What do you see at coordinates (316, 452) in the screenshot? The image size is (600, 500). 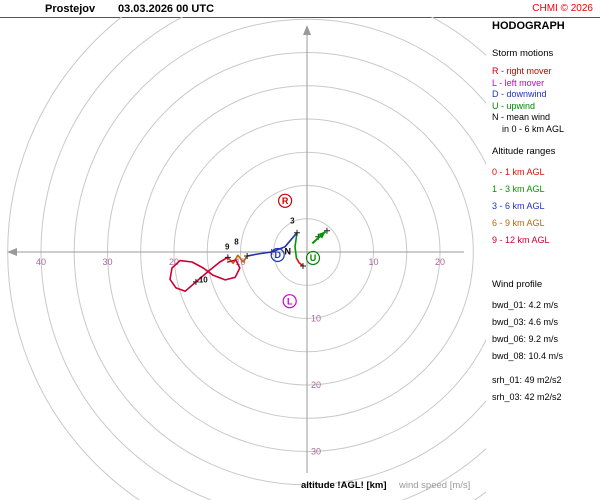 I see `y-tick-label-30: 30` at bounding box center [316, 452].